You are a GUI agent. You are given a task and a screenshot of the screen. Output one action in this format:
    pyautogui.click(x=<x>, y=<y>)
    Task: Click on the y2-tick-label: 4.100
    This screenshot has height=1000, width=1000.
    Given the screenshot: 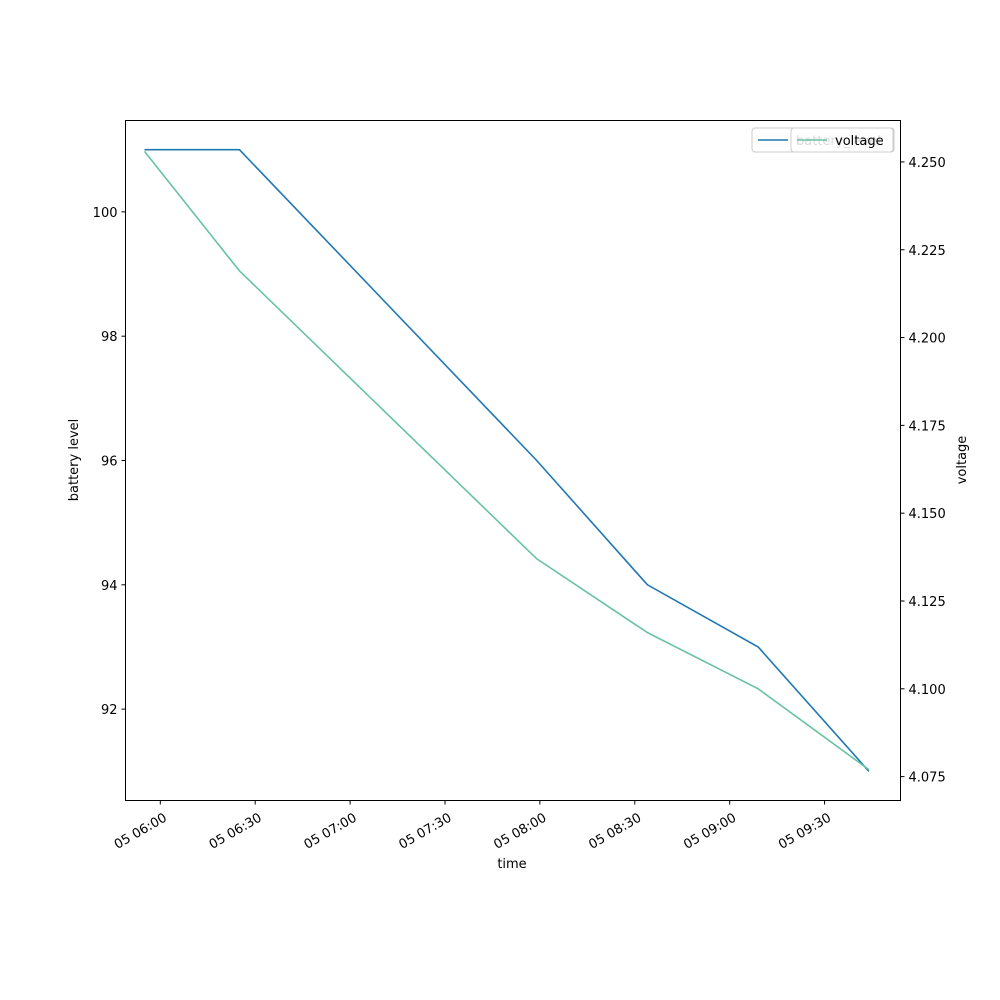 What is the action you would take?
    pyautogui.click(x=927, y=690)
    